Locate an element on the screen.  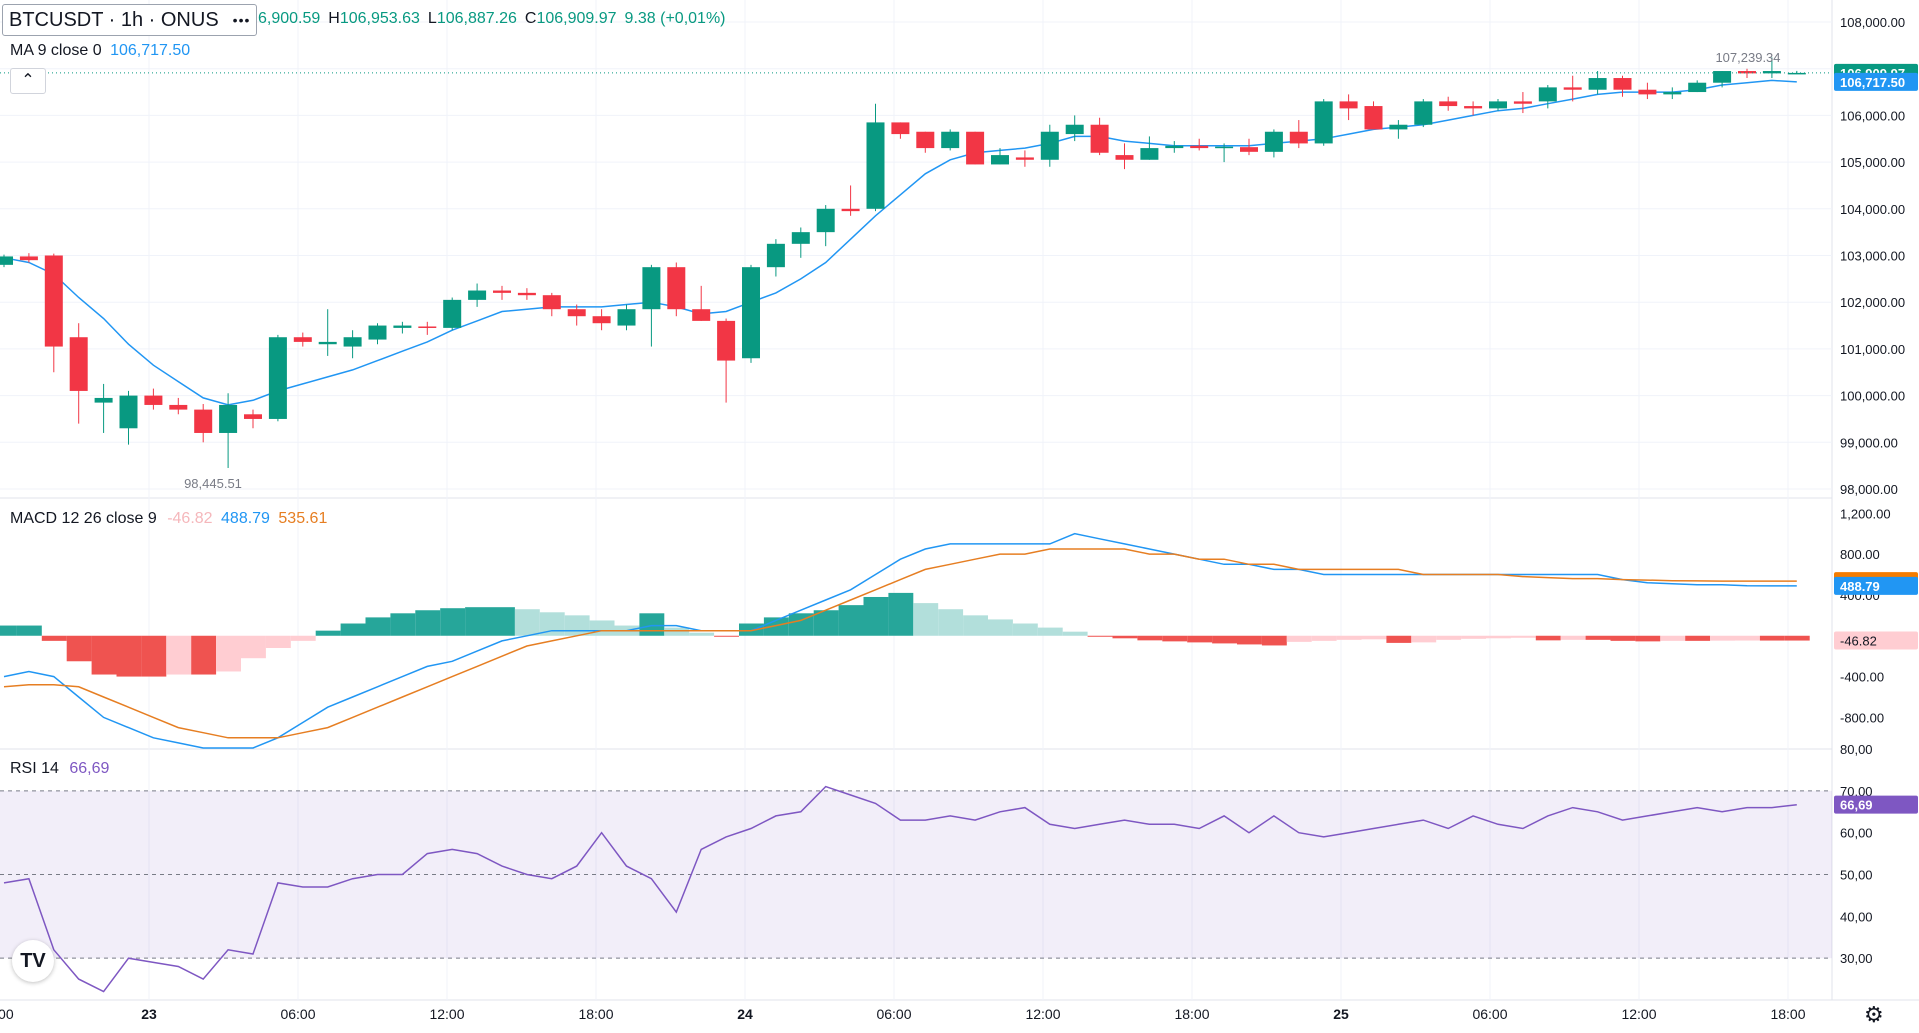
time-tick-label: 8:00 is located at coordinates (7, 1014).